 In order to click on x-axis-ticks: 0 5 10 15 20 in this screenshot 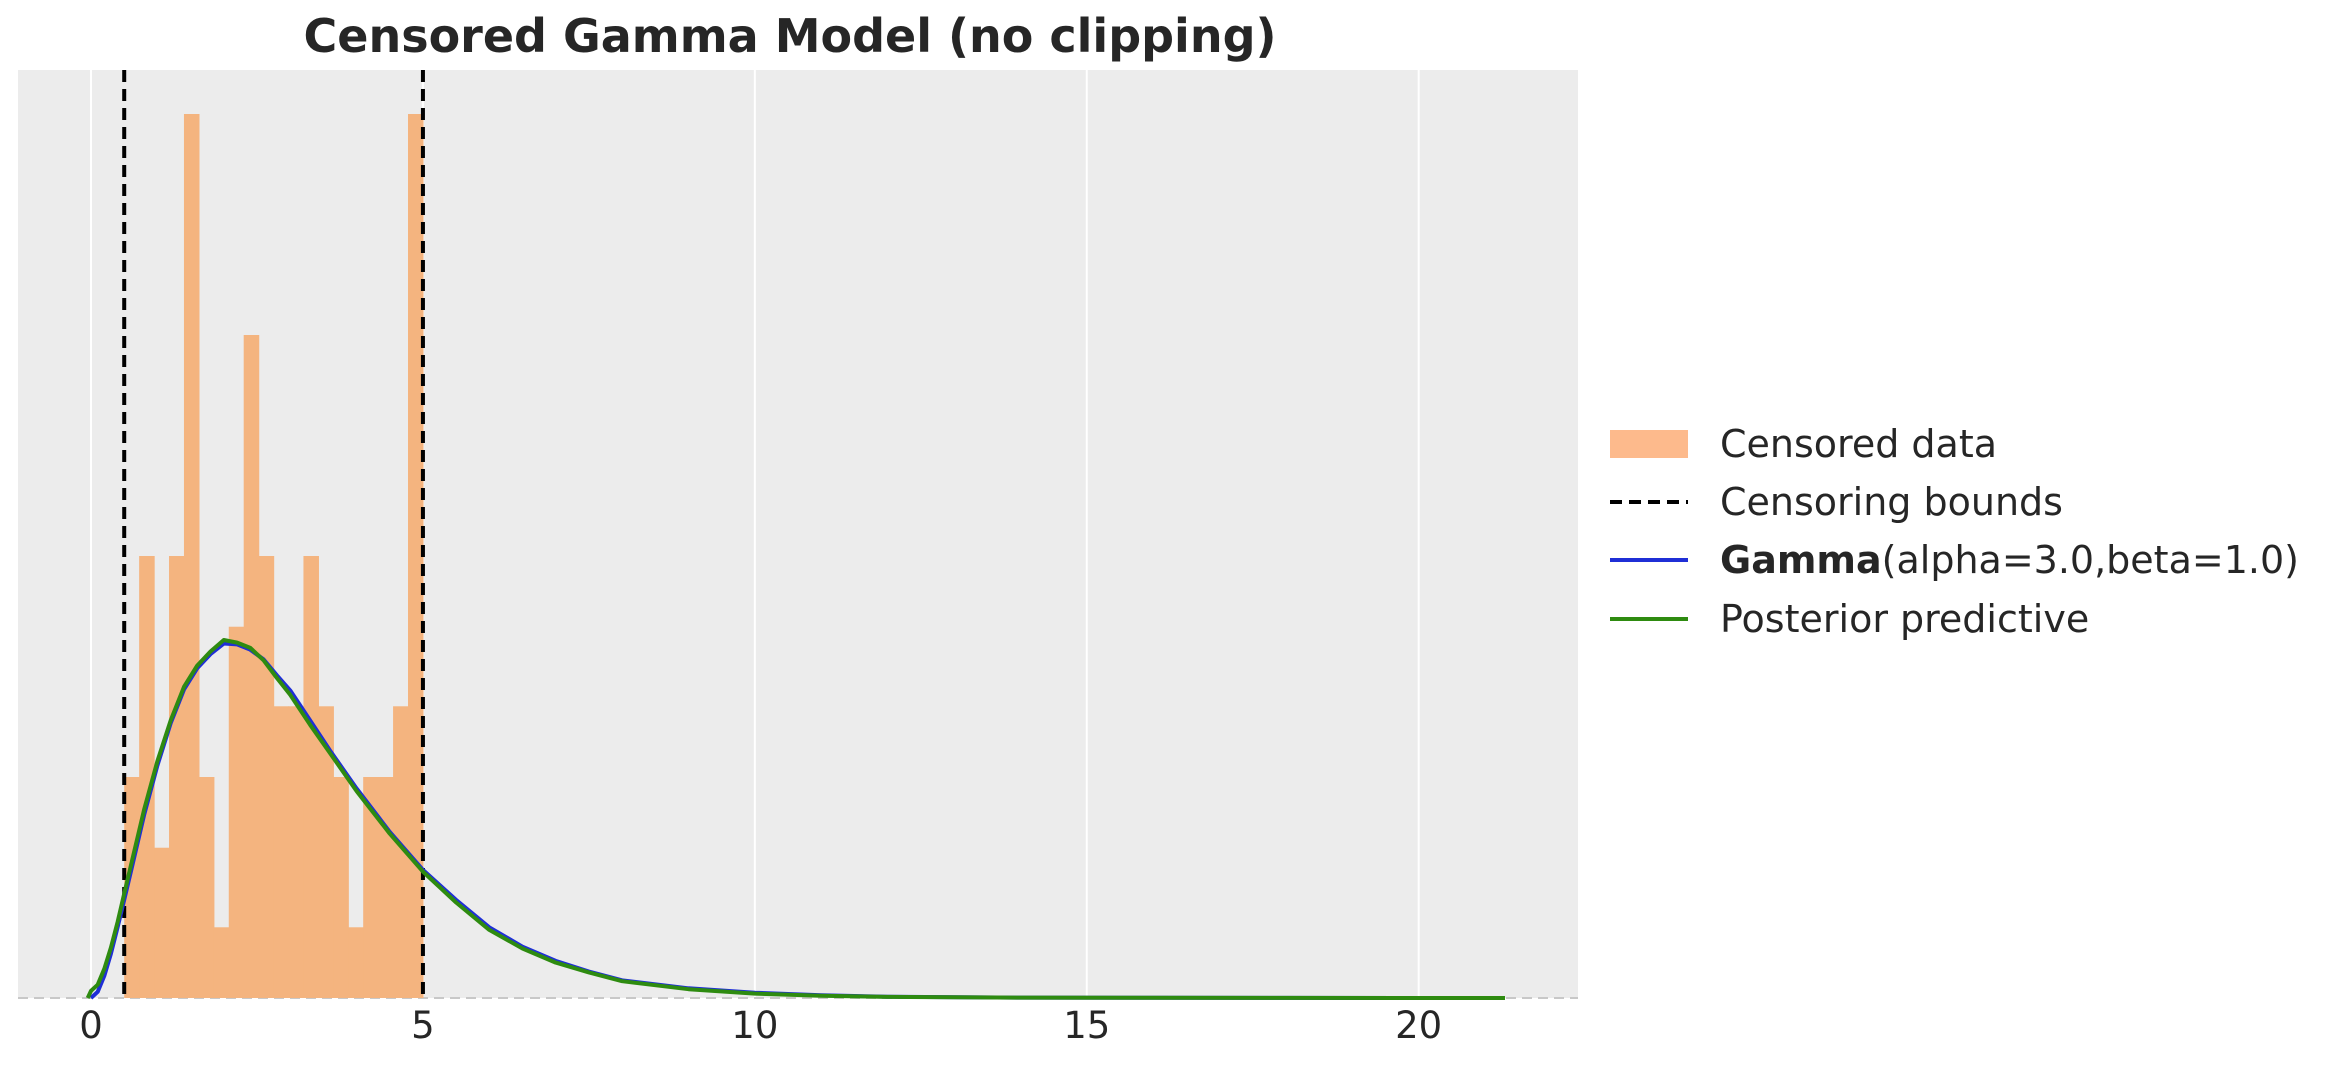, I will do `click(760, 1025)`.